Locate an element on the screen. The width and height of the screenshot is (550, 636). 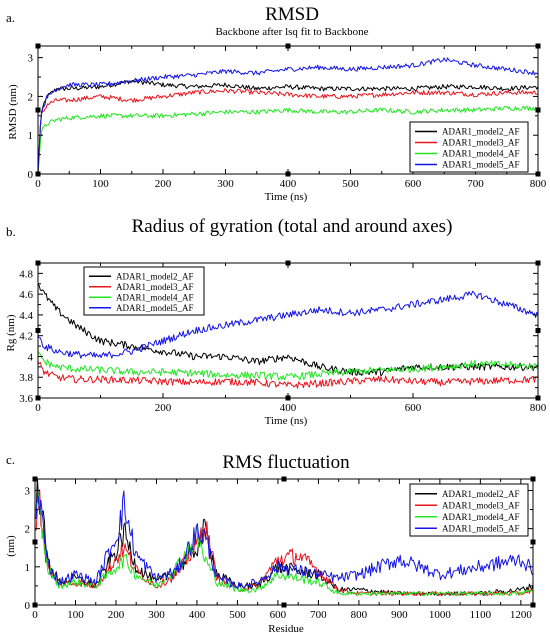
panel-letter: a. is located at coordinates (10, 17).